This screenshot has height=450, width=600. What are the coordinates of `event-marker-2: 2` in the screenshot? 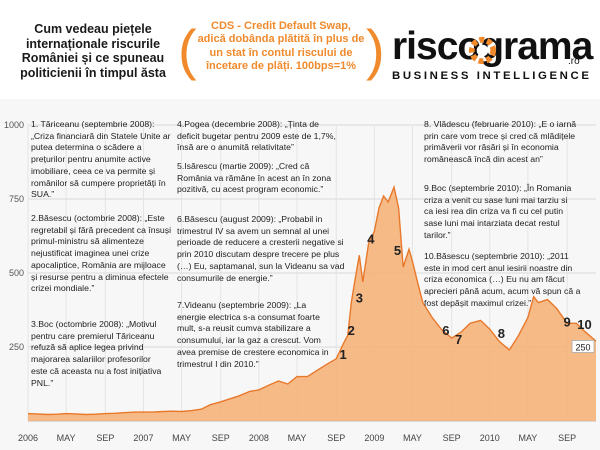 It's located at (351, 330).